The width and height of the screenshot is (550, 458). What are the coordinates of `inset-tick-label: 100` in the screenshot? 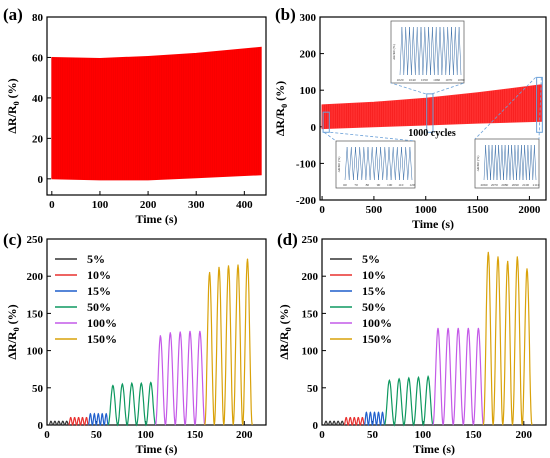 It's located at (390, 185).